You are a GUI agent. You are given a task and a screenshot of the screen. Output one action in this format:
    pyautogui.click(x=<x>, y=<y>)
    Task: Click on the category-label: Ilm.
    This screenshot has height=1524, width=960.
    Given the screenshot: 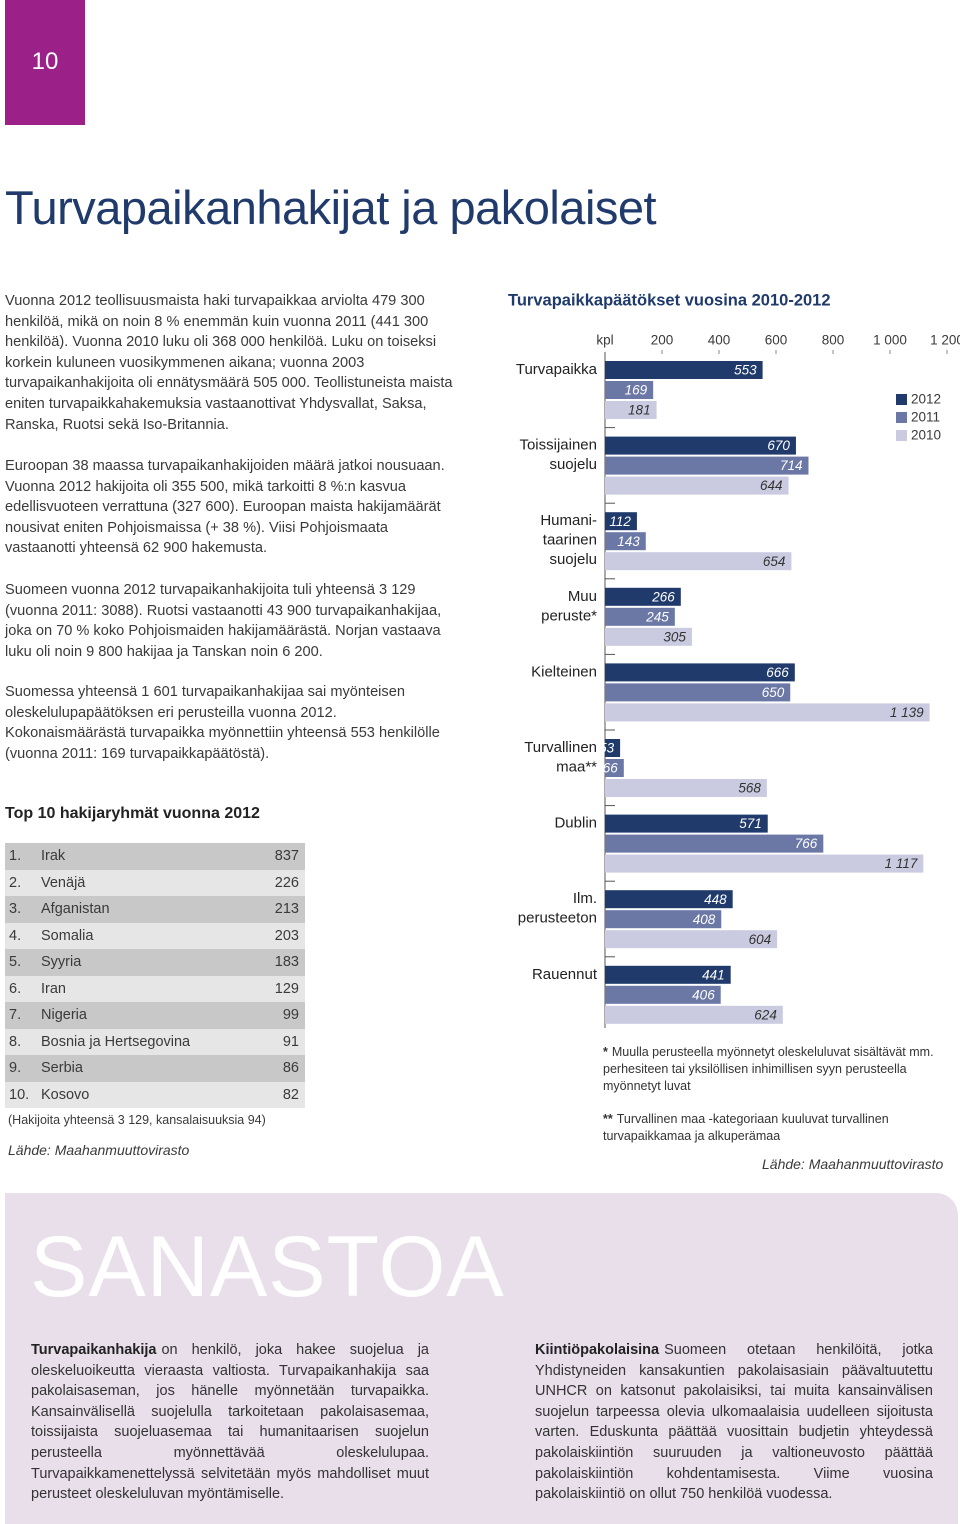 What is the action you would take?
    pyautogui.click(x=585, y=898)
    